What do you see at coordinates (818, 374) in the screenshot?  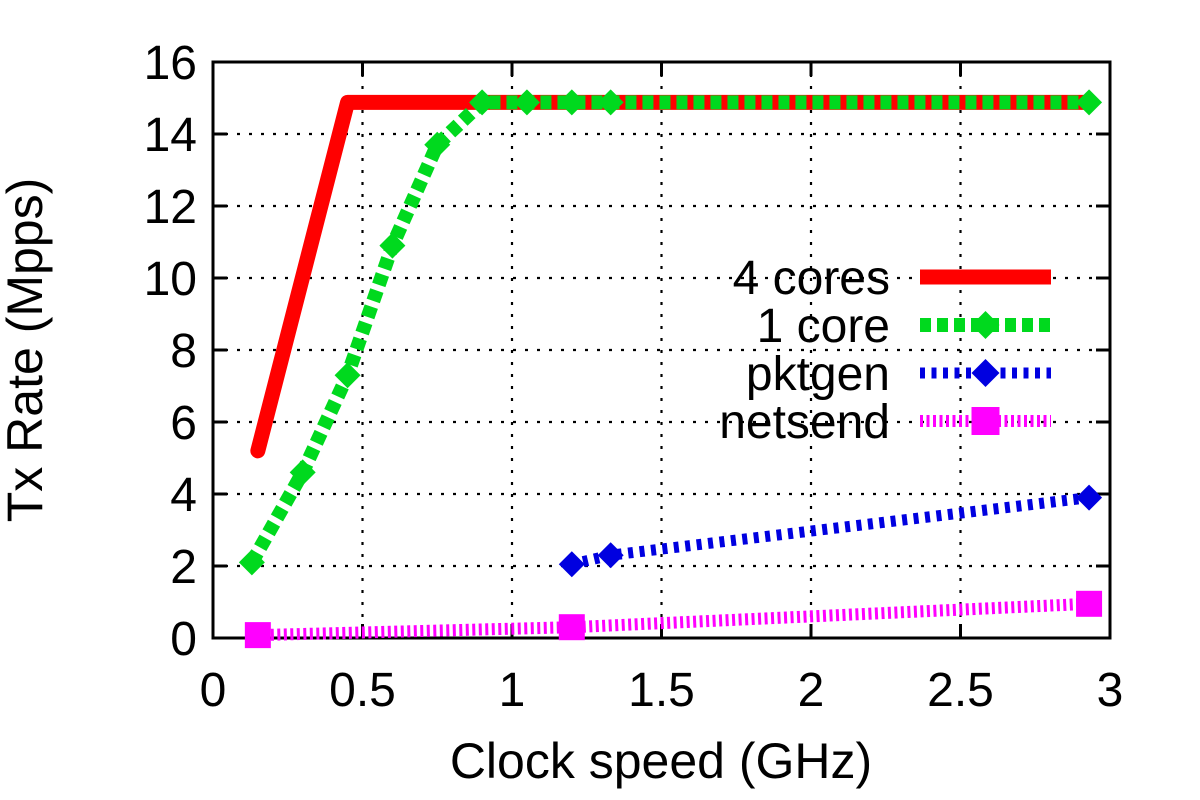 I see `legend-label: pktgen` at bounding box center [818, 374].